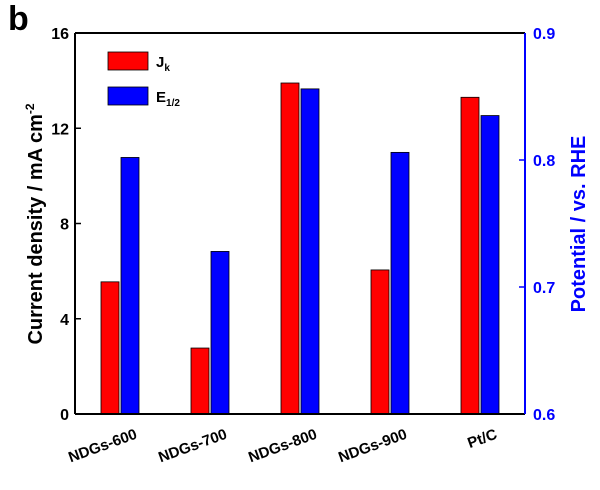 The height and width of the screenshot is (490, 600). I want to click on y2-tick-label: 0.7, so click(544, 288).